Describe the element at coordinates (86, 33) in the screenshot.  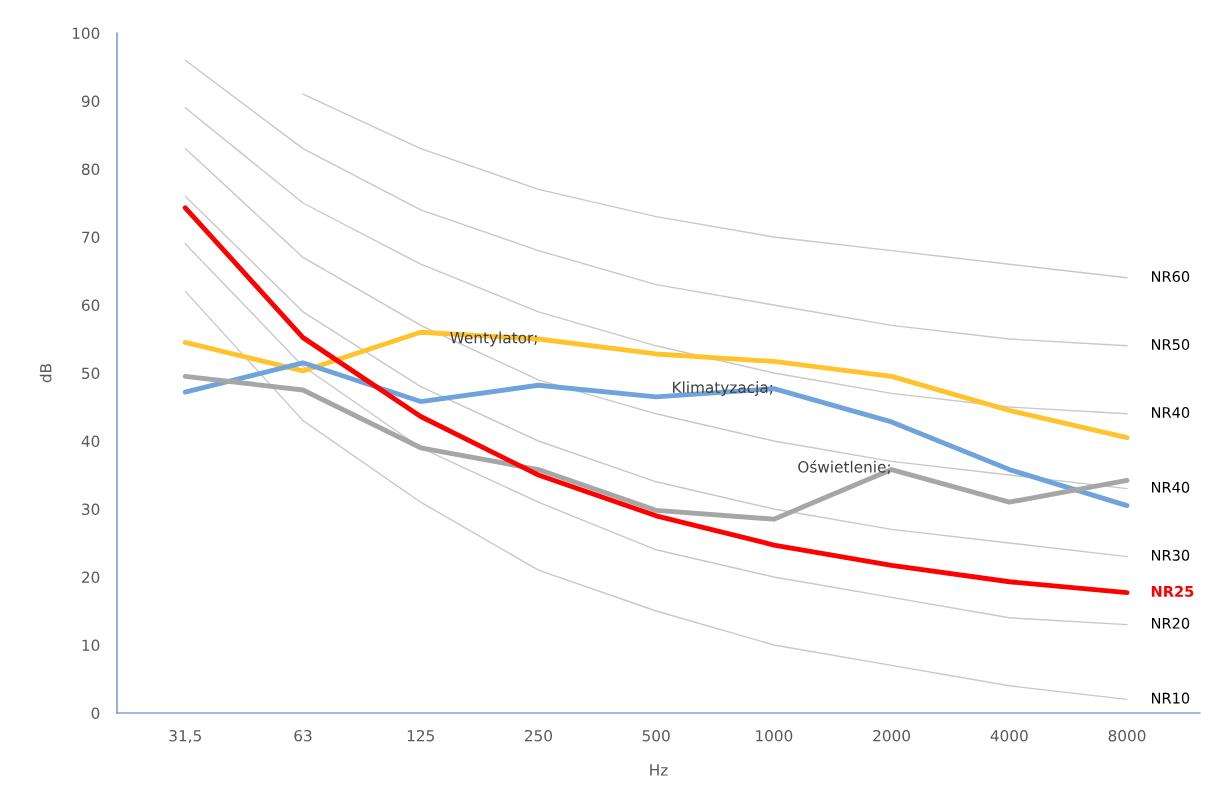
I see `y-tick-label: 100` at that location.